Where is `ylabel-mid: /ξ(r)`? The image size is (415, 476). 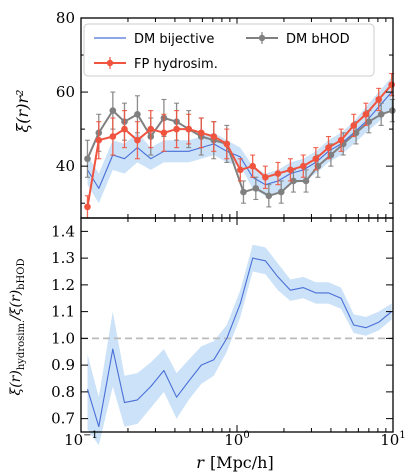
ylabel-mid: /ξ(r) is located at coordinates (16, 306).